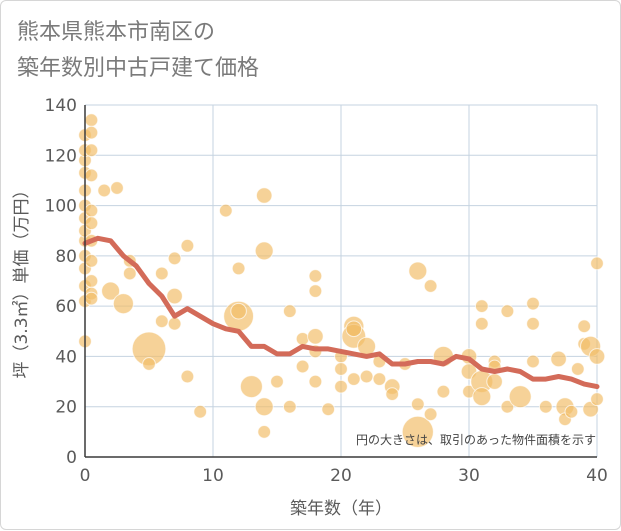 This screenshot has height=531, width=621. Describe the element at coordinates (61, 207) in the screenshot. I see `y-tick-label: 100` at that location.